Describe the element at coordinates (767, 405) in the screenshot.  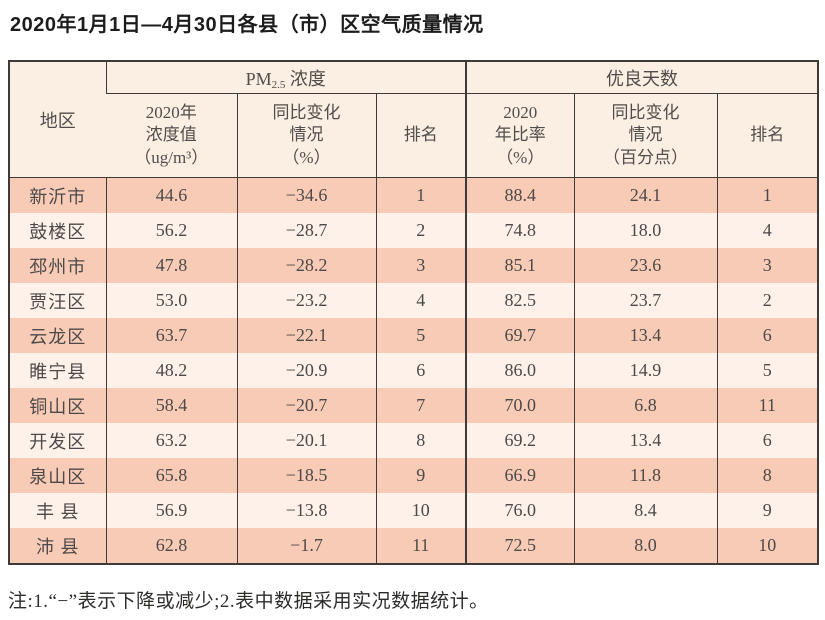
I see `cell-good-rank: 11` at that location.